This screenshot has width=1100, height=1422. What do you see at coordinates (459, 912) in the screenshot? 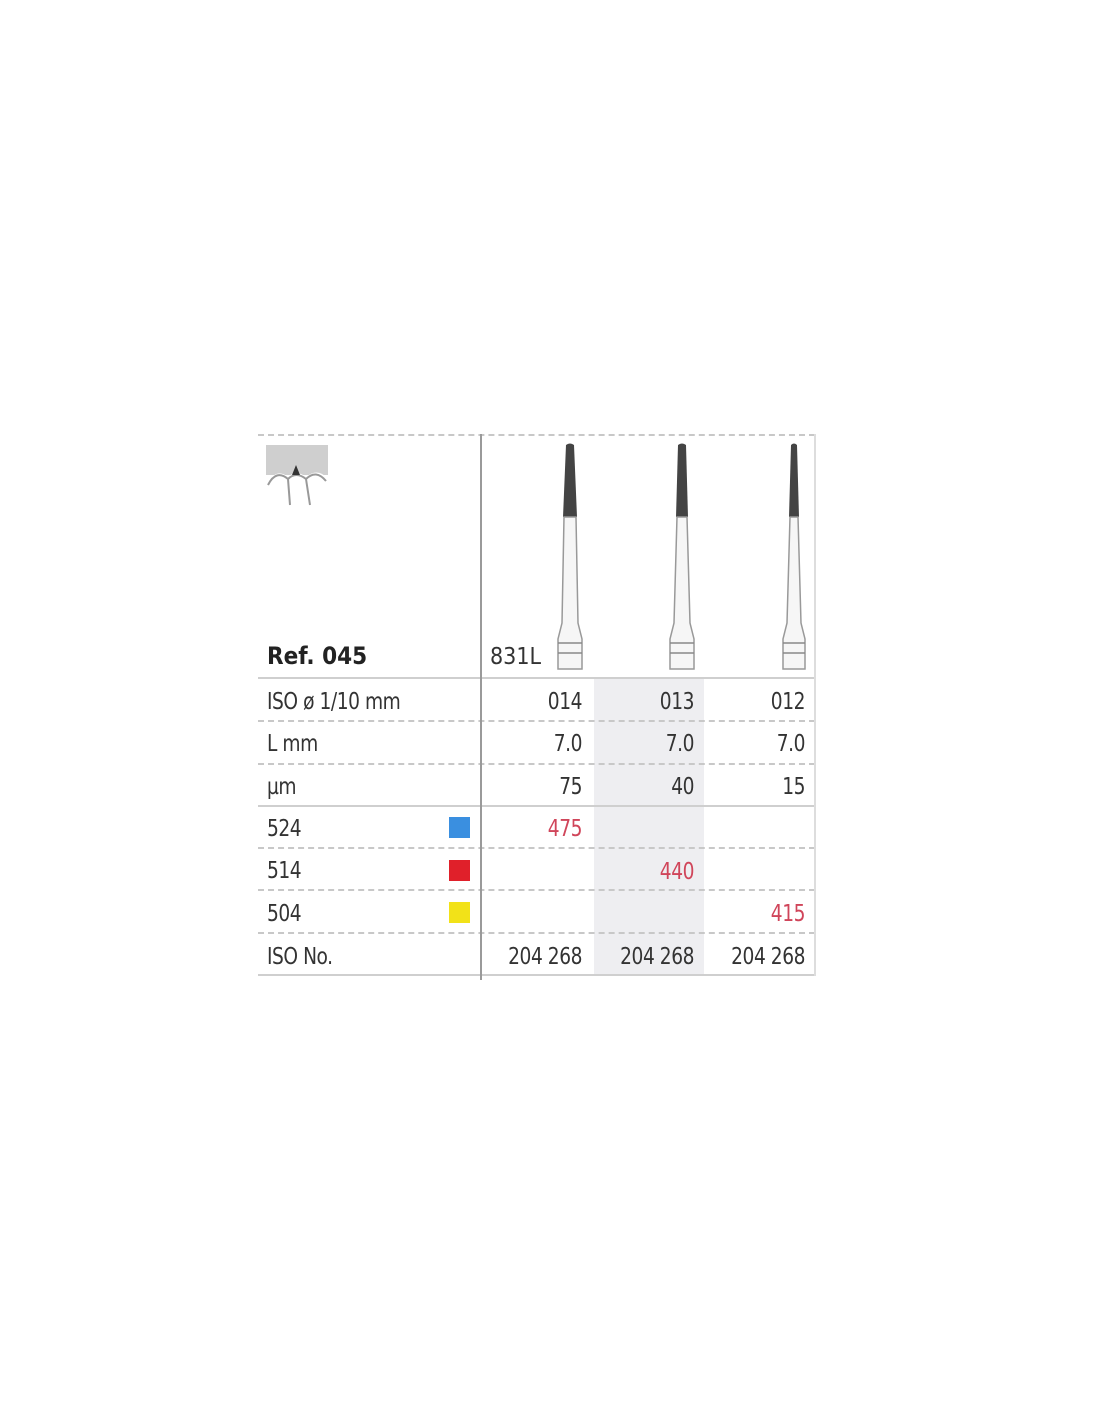
I see `grit-color-swatch-yellow` at bounding box center [459, 912].